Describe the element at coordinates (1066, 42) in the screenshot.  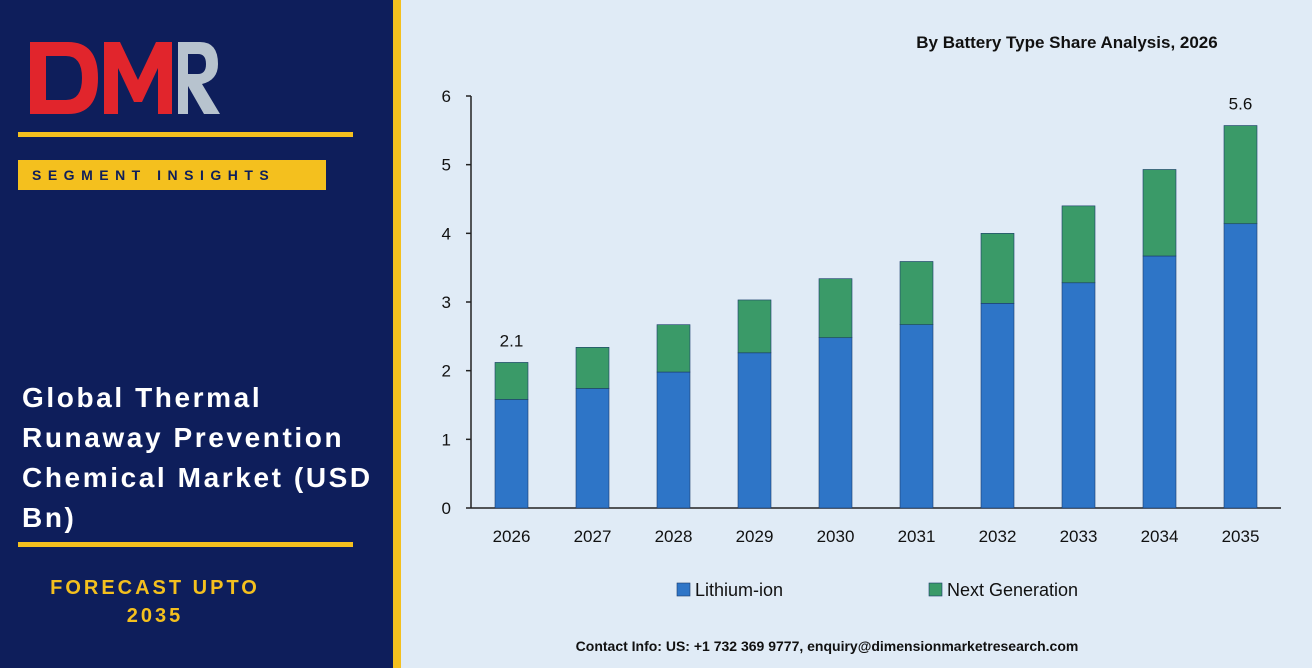
I see `chart-title: By Battery Type Share Analysis, 2026` at that location.